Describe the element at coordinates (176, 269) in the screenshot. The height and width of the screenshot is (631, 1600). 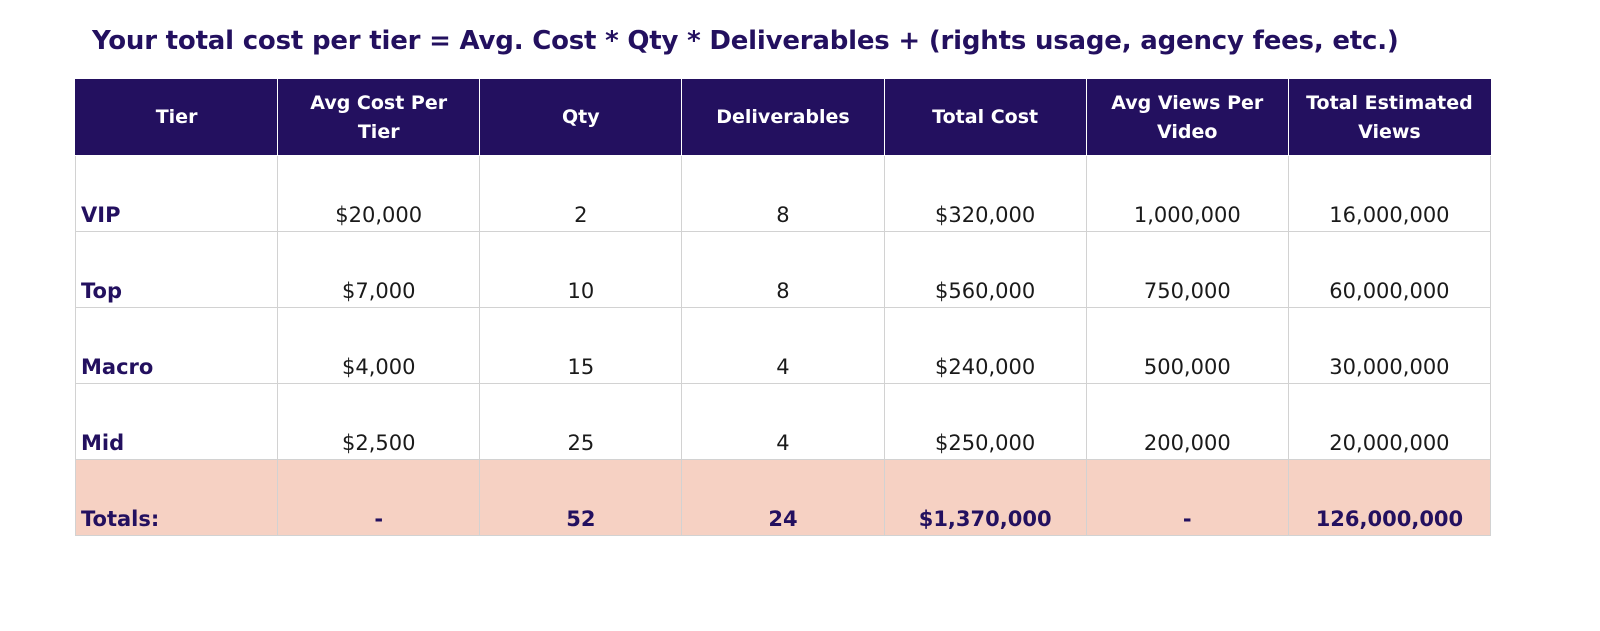
I see `tier-cell: Top` at that location.